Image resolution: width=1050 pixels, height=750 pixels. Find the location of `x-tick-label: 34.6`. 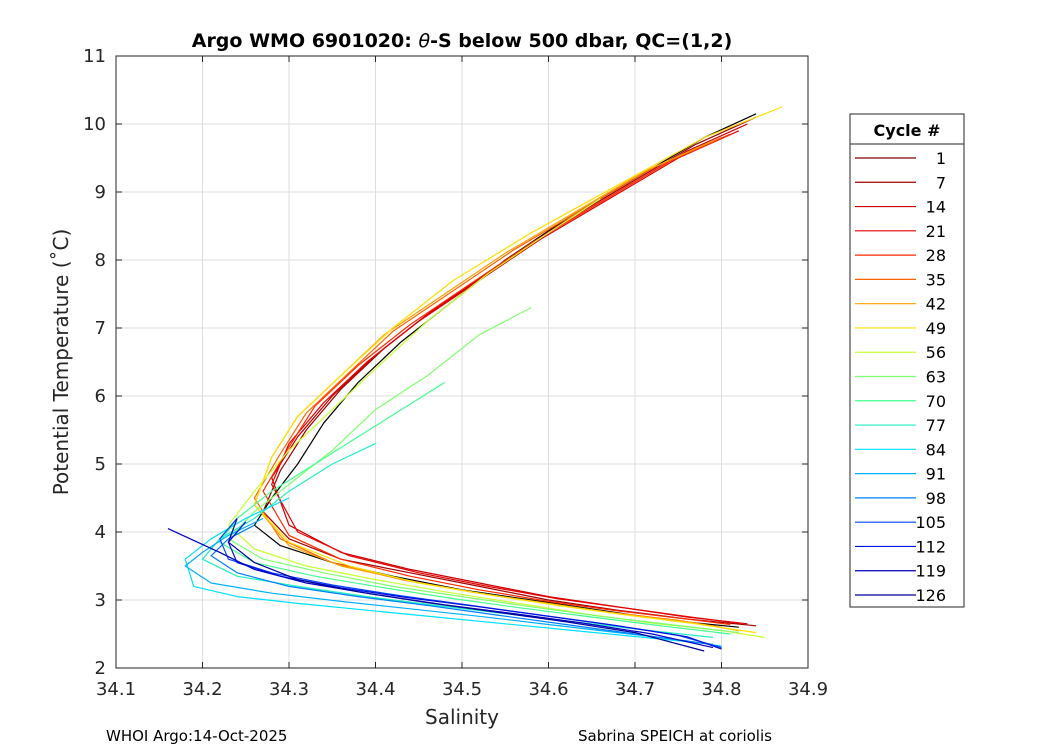

x-tick-label: 34.6 is located at coordinates (548, 689).